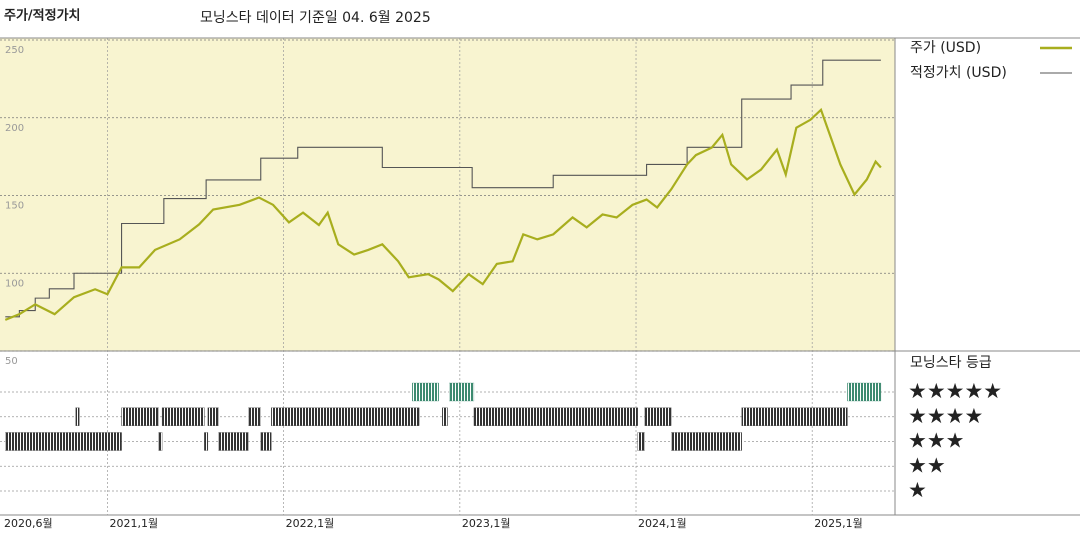  Describe the element at coordinates (917, 490) in the screenshot. I see `rating-label: ★` at that location.